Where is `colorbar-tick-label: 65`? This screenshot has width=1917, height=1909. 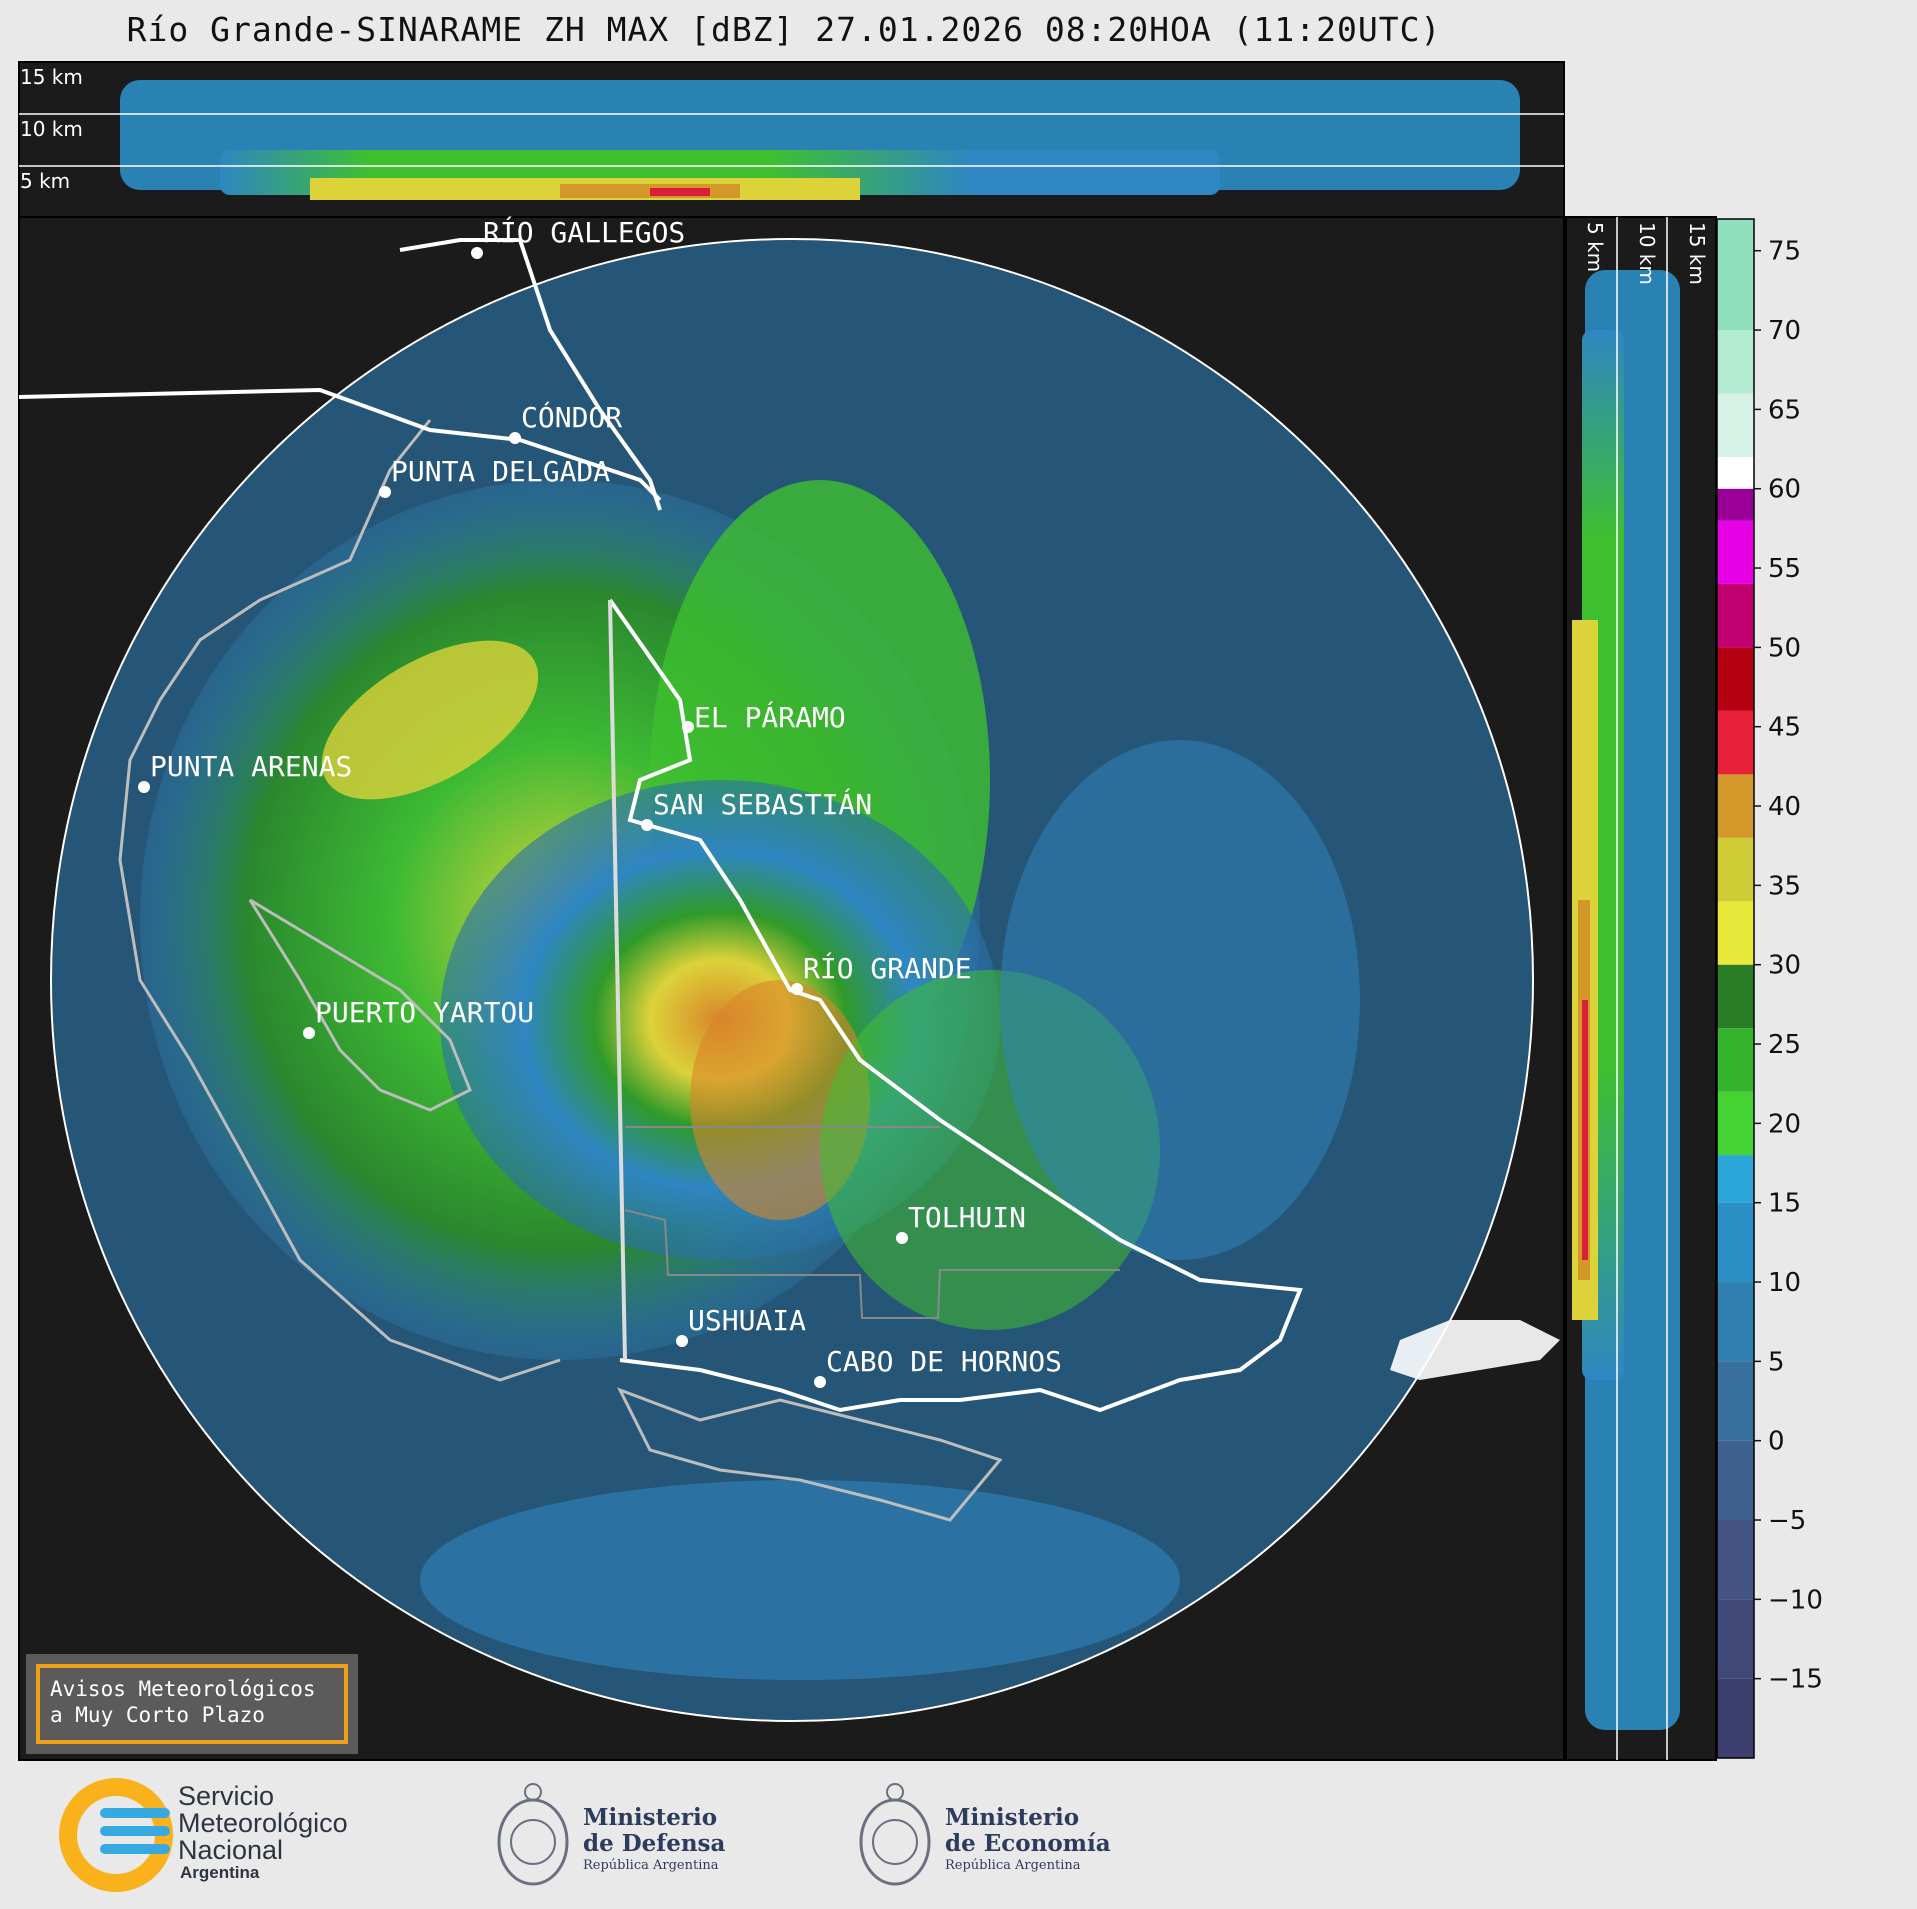 colorbar-tick-label: 65 is located at coordinates (1784, 410).